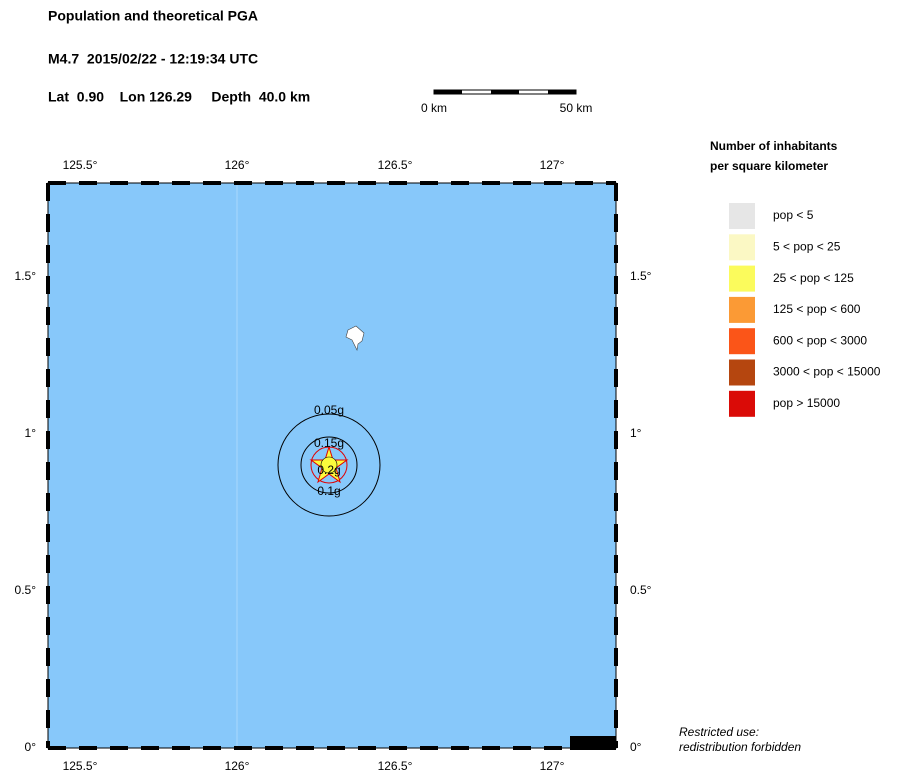  I want to click on legend-title: Number of inhabitants, so click(774, 146).